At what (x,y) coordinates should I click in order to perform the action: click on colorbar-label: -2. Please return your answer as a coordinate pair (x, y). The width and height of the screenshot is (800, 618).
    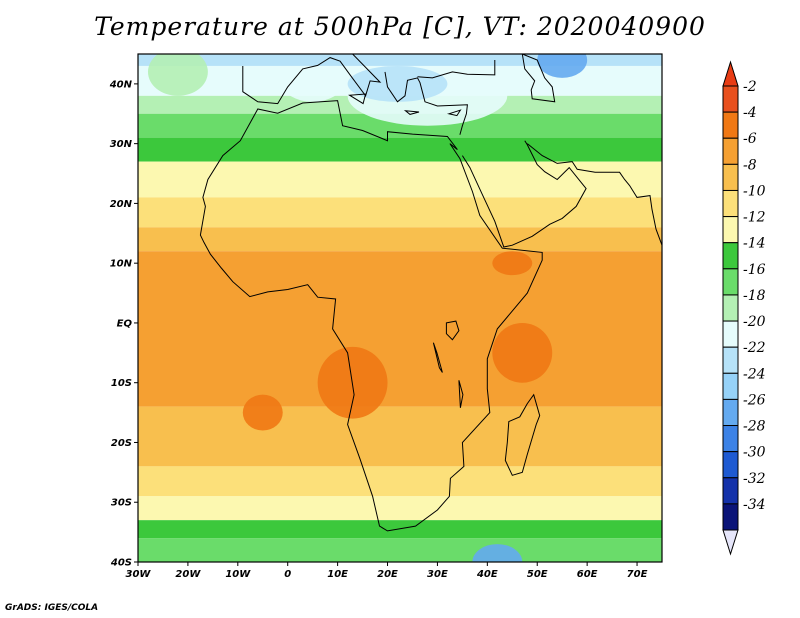
    Looking at the image, I should click on (750, 87).